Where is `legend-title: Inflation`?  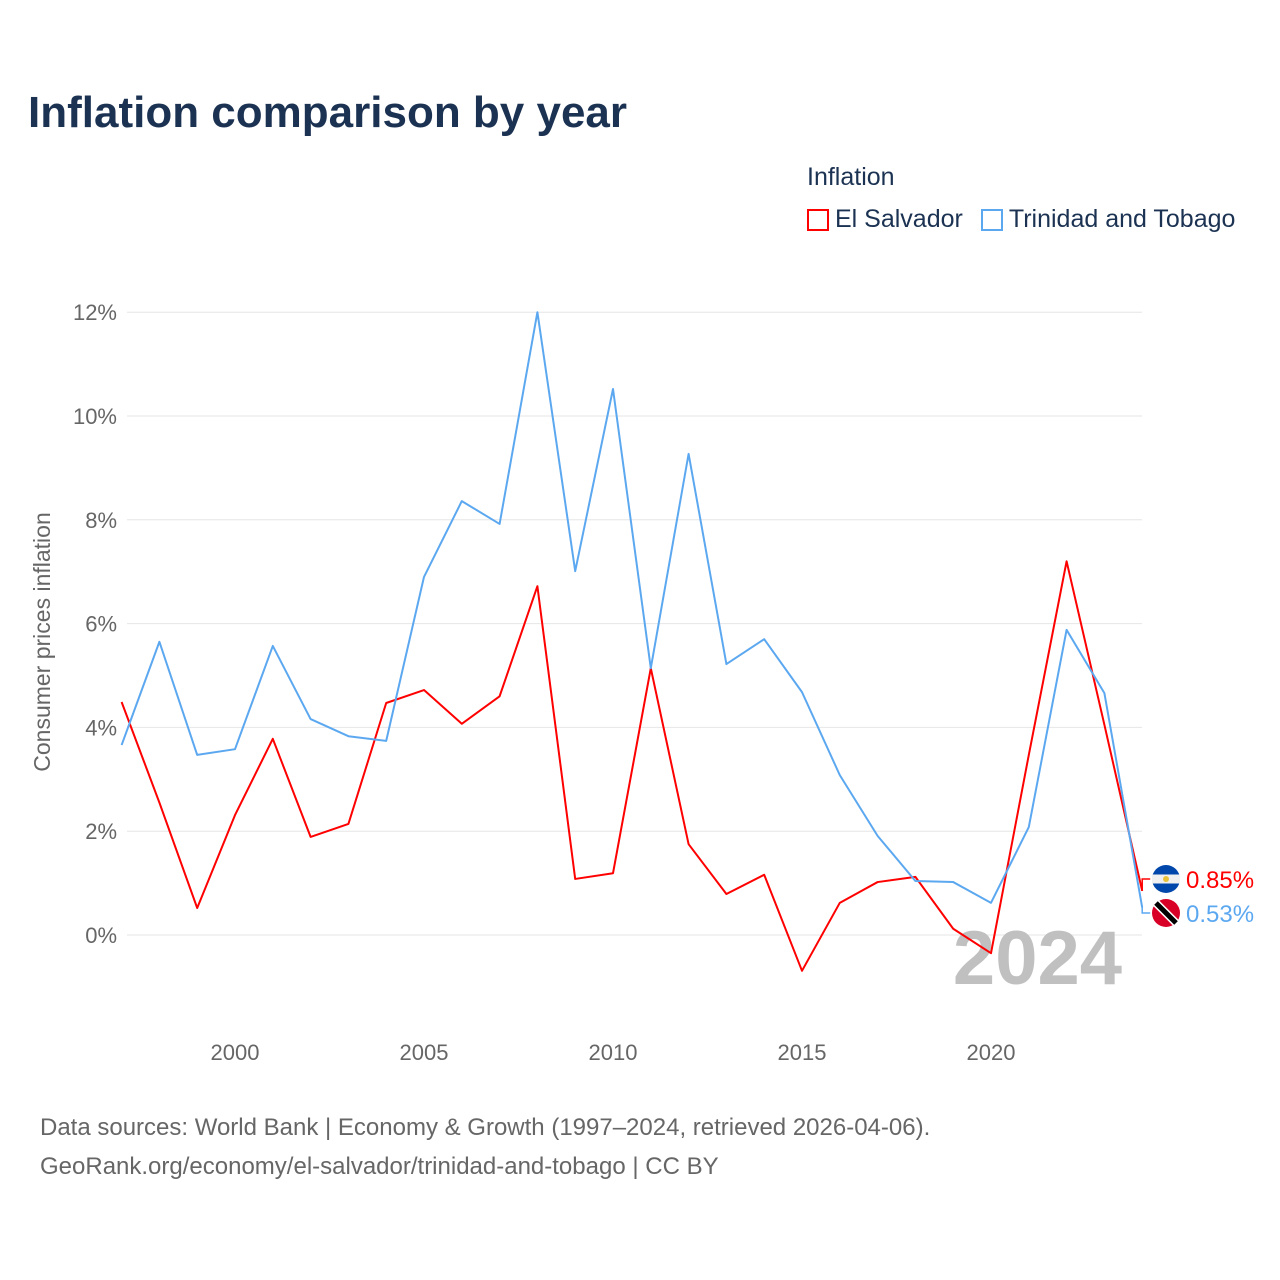 legend-title: Inflation is located at coordinates (851, 177).